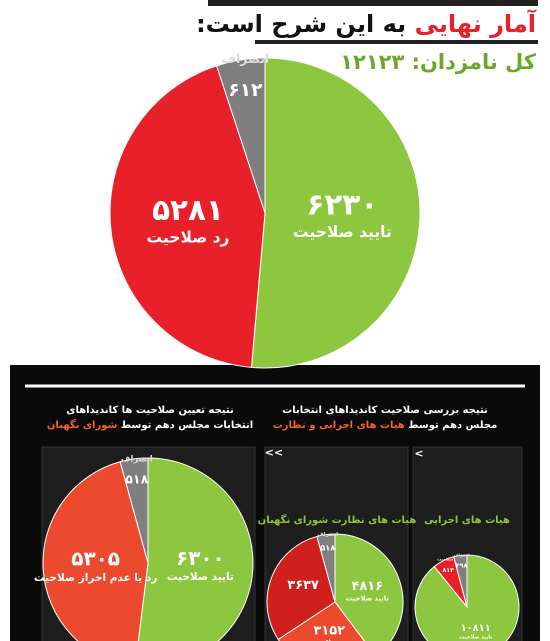 Image resolution: width=550 pixels, height=641 pixels. I want to click on slice-value: ۱۰۸۱۱, so click(476, 628).